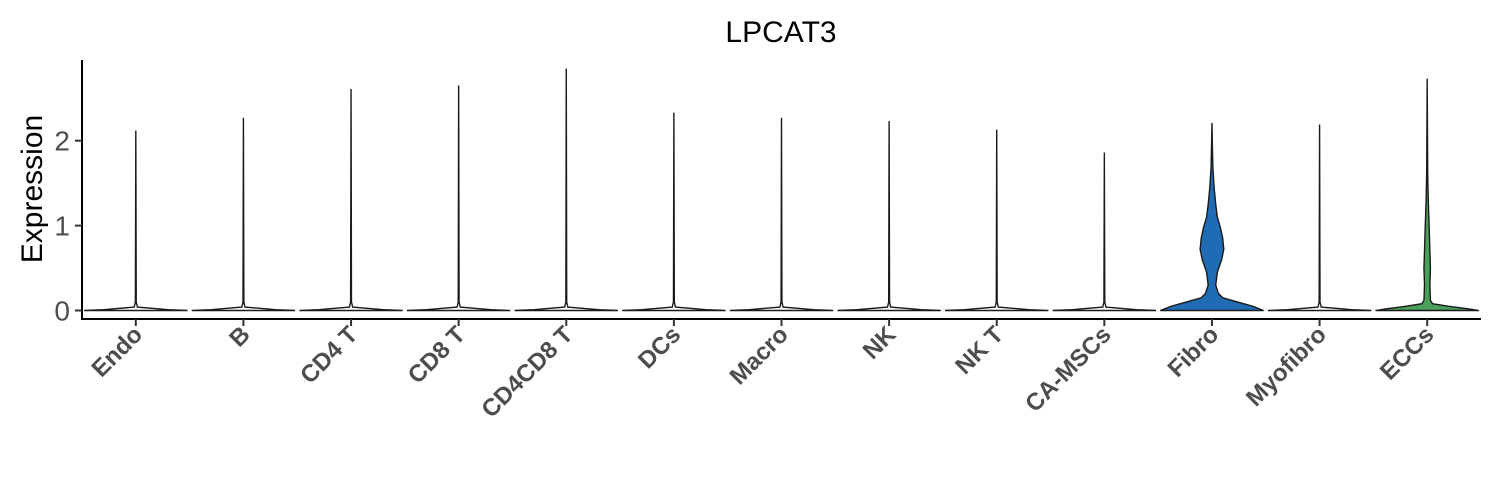  Describe the element at coordinates (1319, 218) in the screenshot. I see `violin-myofibro` at that location.